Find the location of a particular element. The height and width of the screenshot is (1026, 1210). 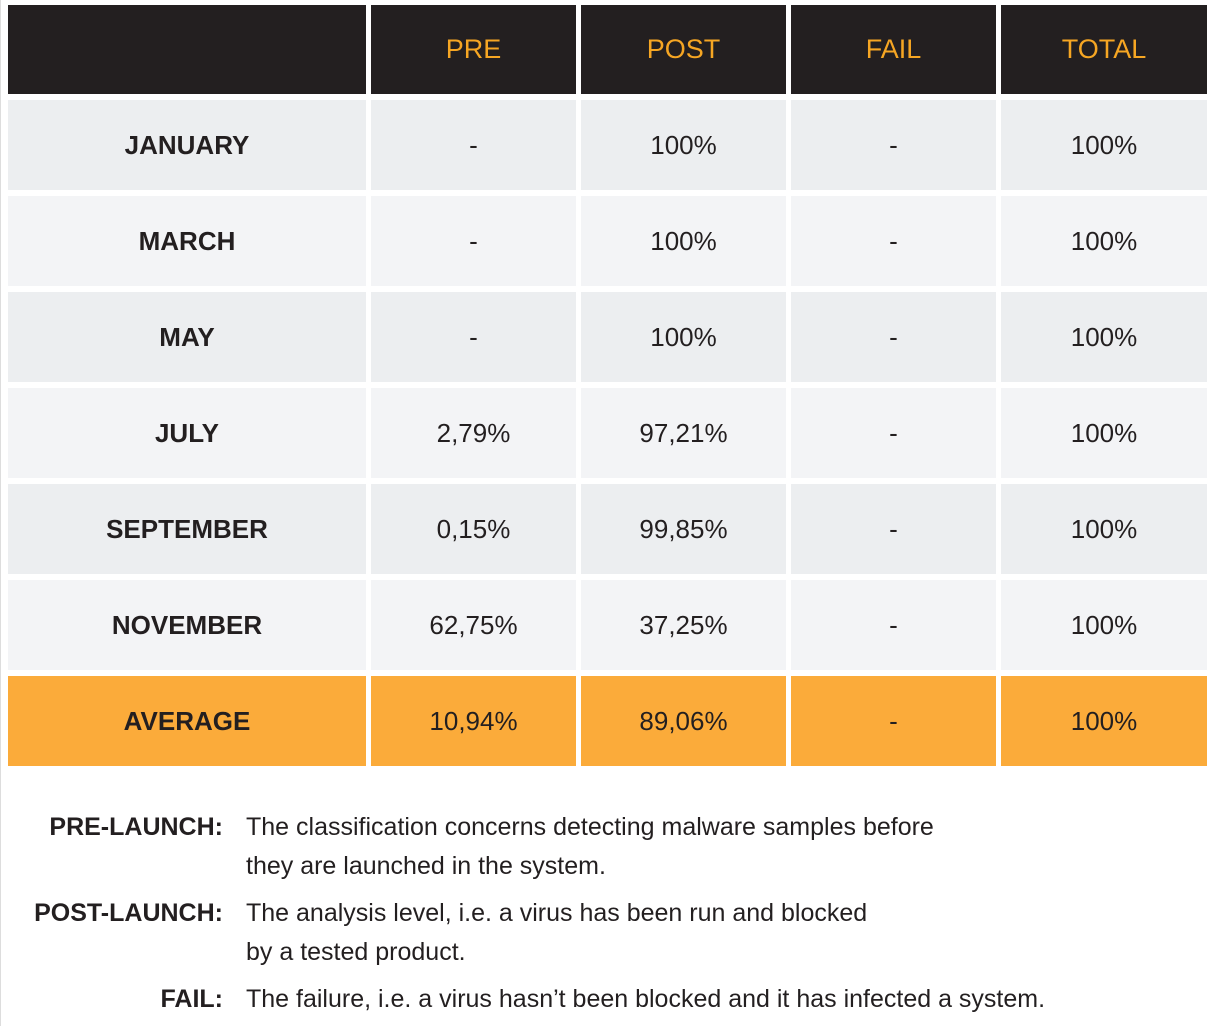

row-cell-month: SEPTEMBER is located at coordinates (187, 529).